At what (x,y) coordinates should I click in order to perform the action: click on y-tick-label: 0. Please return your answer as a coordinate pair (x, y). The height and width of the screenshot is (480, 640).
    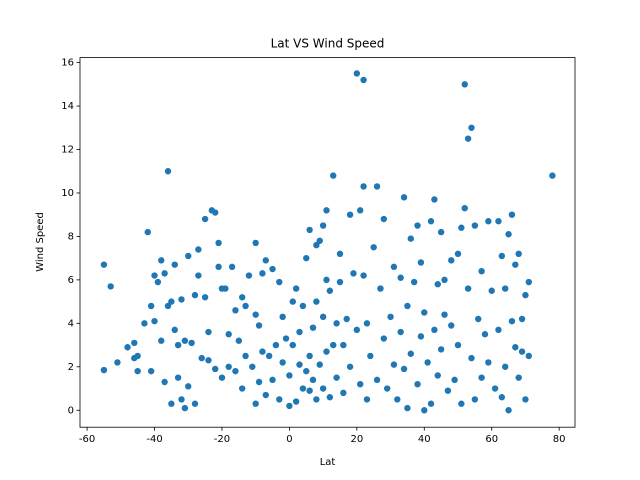
    Looking at the image, I should click on (71, 410).